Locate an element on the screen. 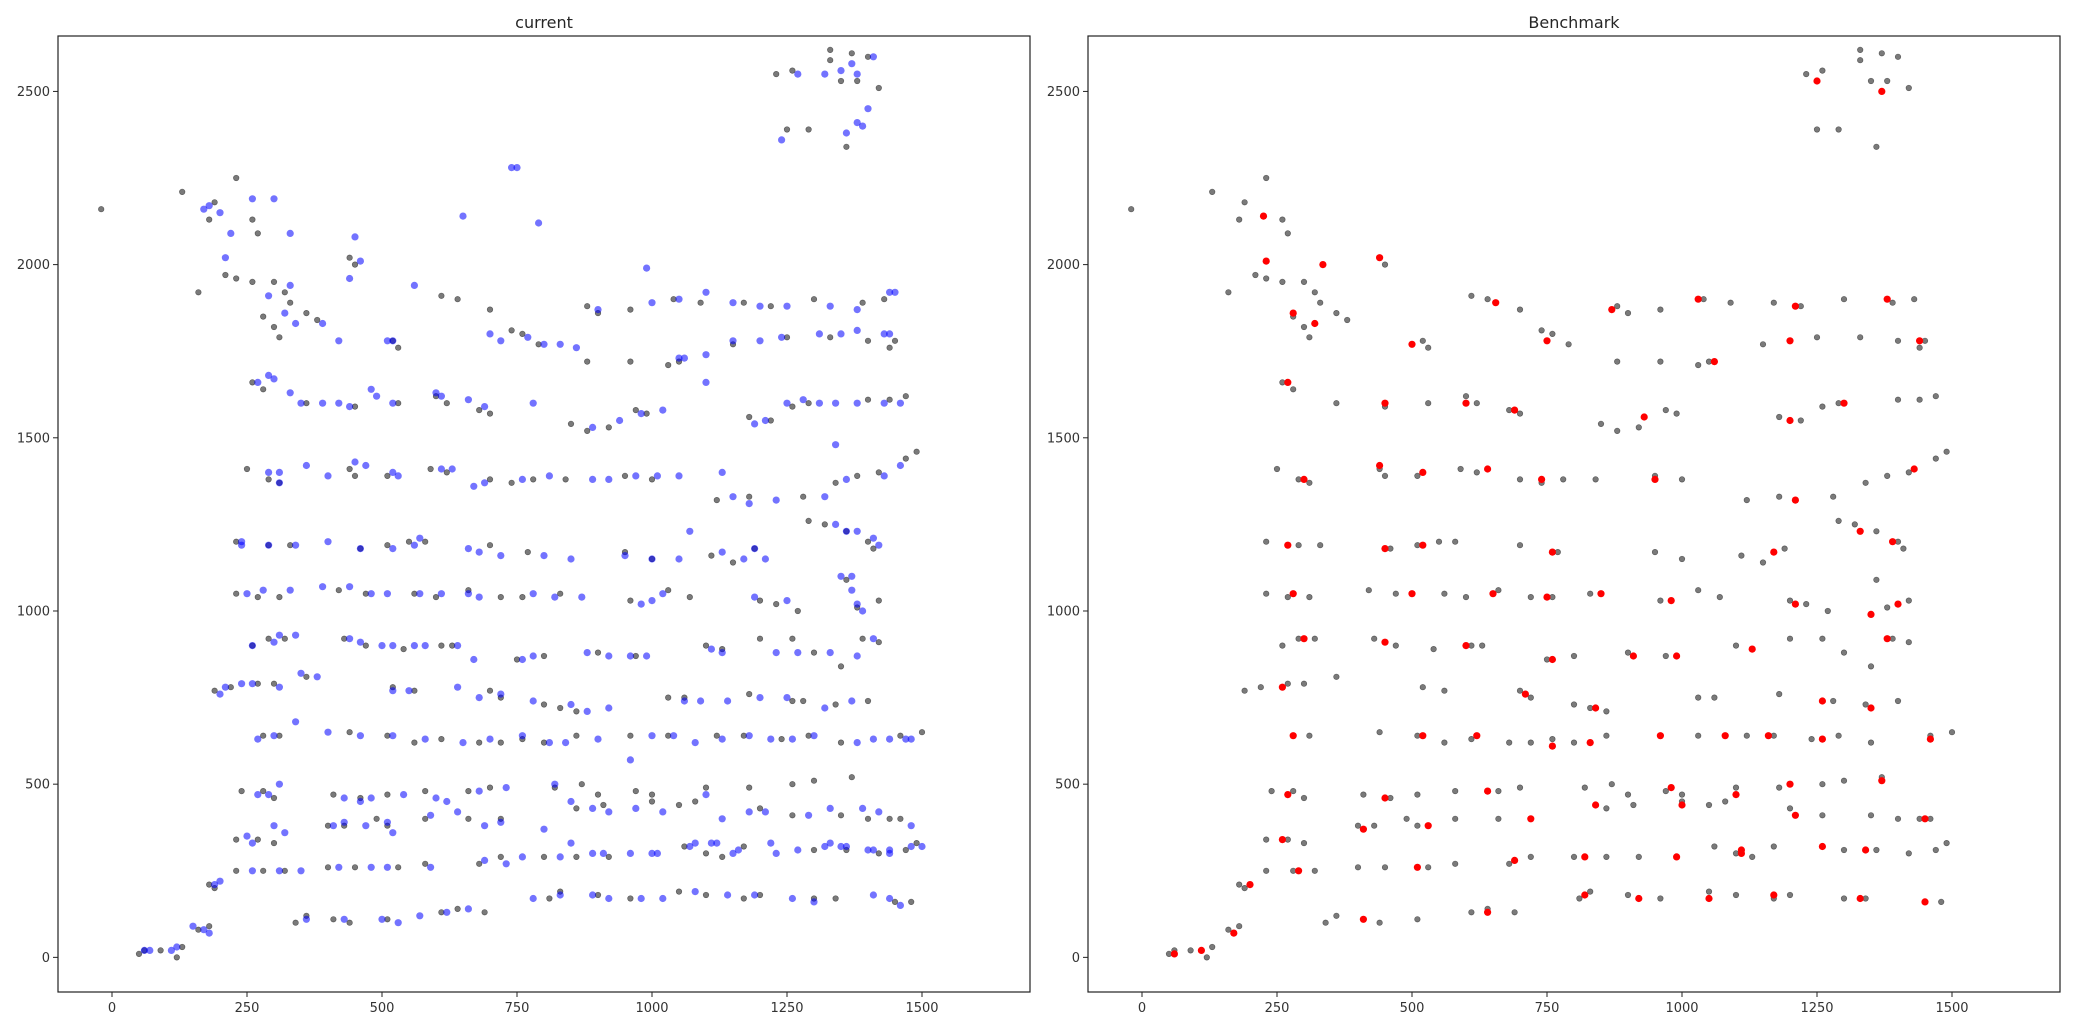 The image size is (2075, 1031). x-tick-label: 1000 is located at coordinates (651, 1008).